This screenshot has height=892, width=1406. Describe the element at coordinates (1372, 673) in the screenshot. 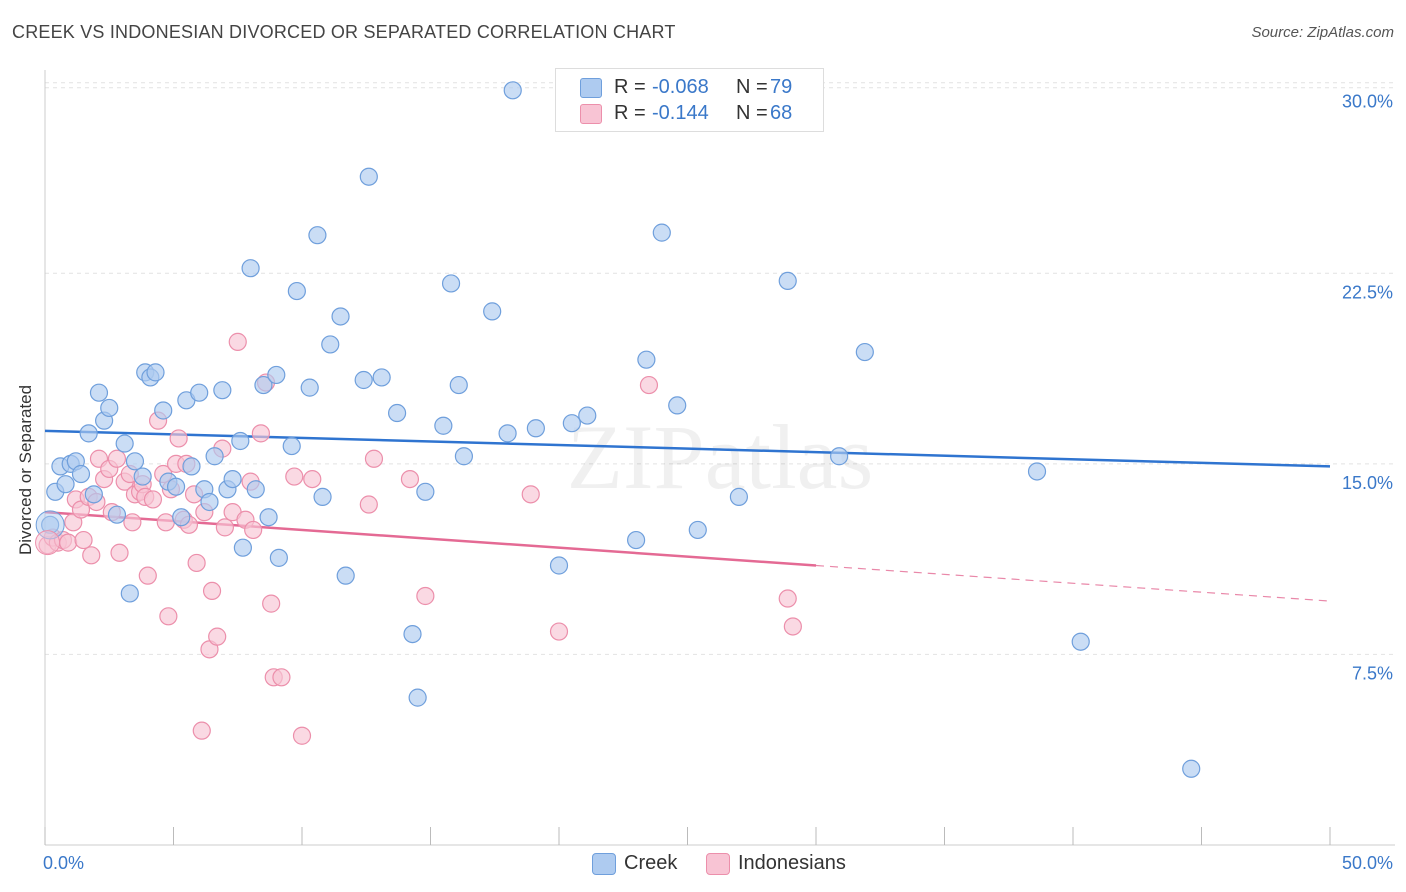

I see `y-tick-label: 7.5%` at that location.